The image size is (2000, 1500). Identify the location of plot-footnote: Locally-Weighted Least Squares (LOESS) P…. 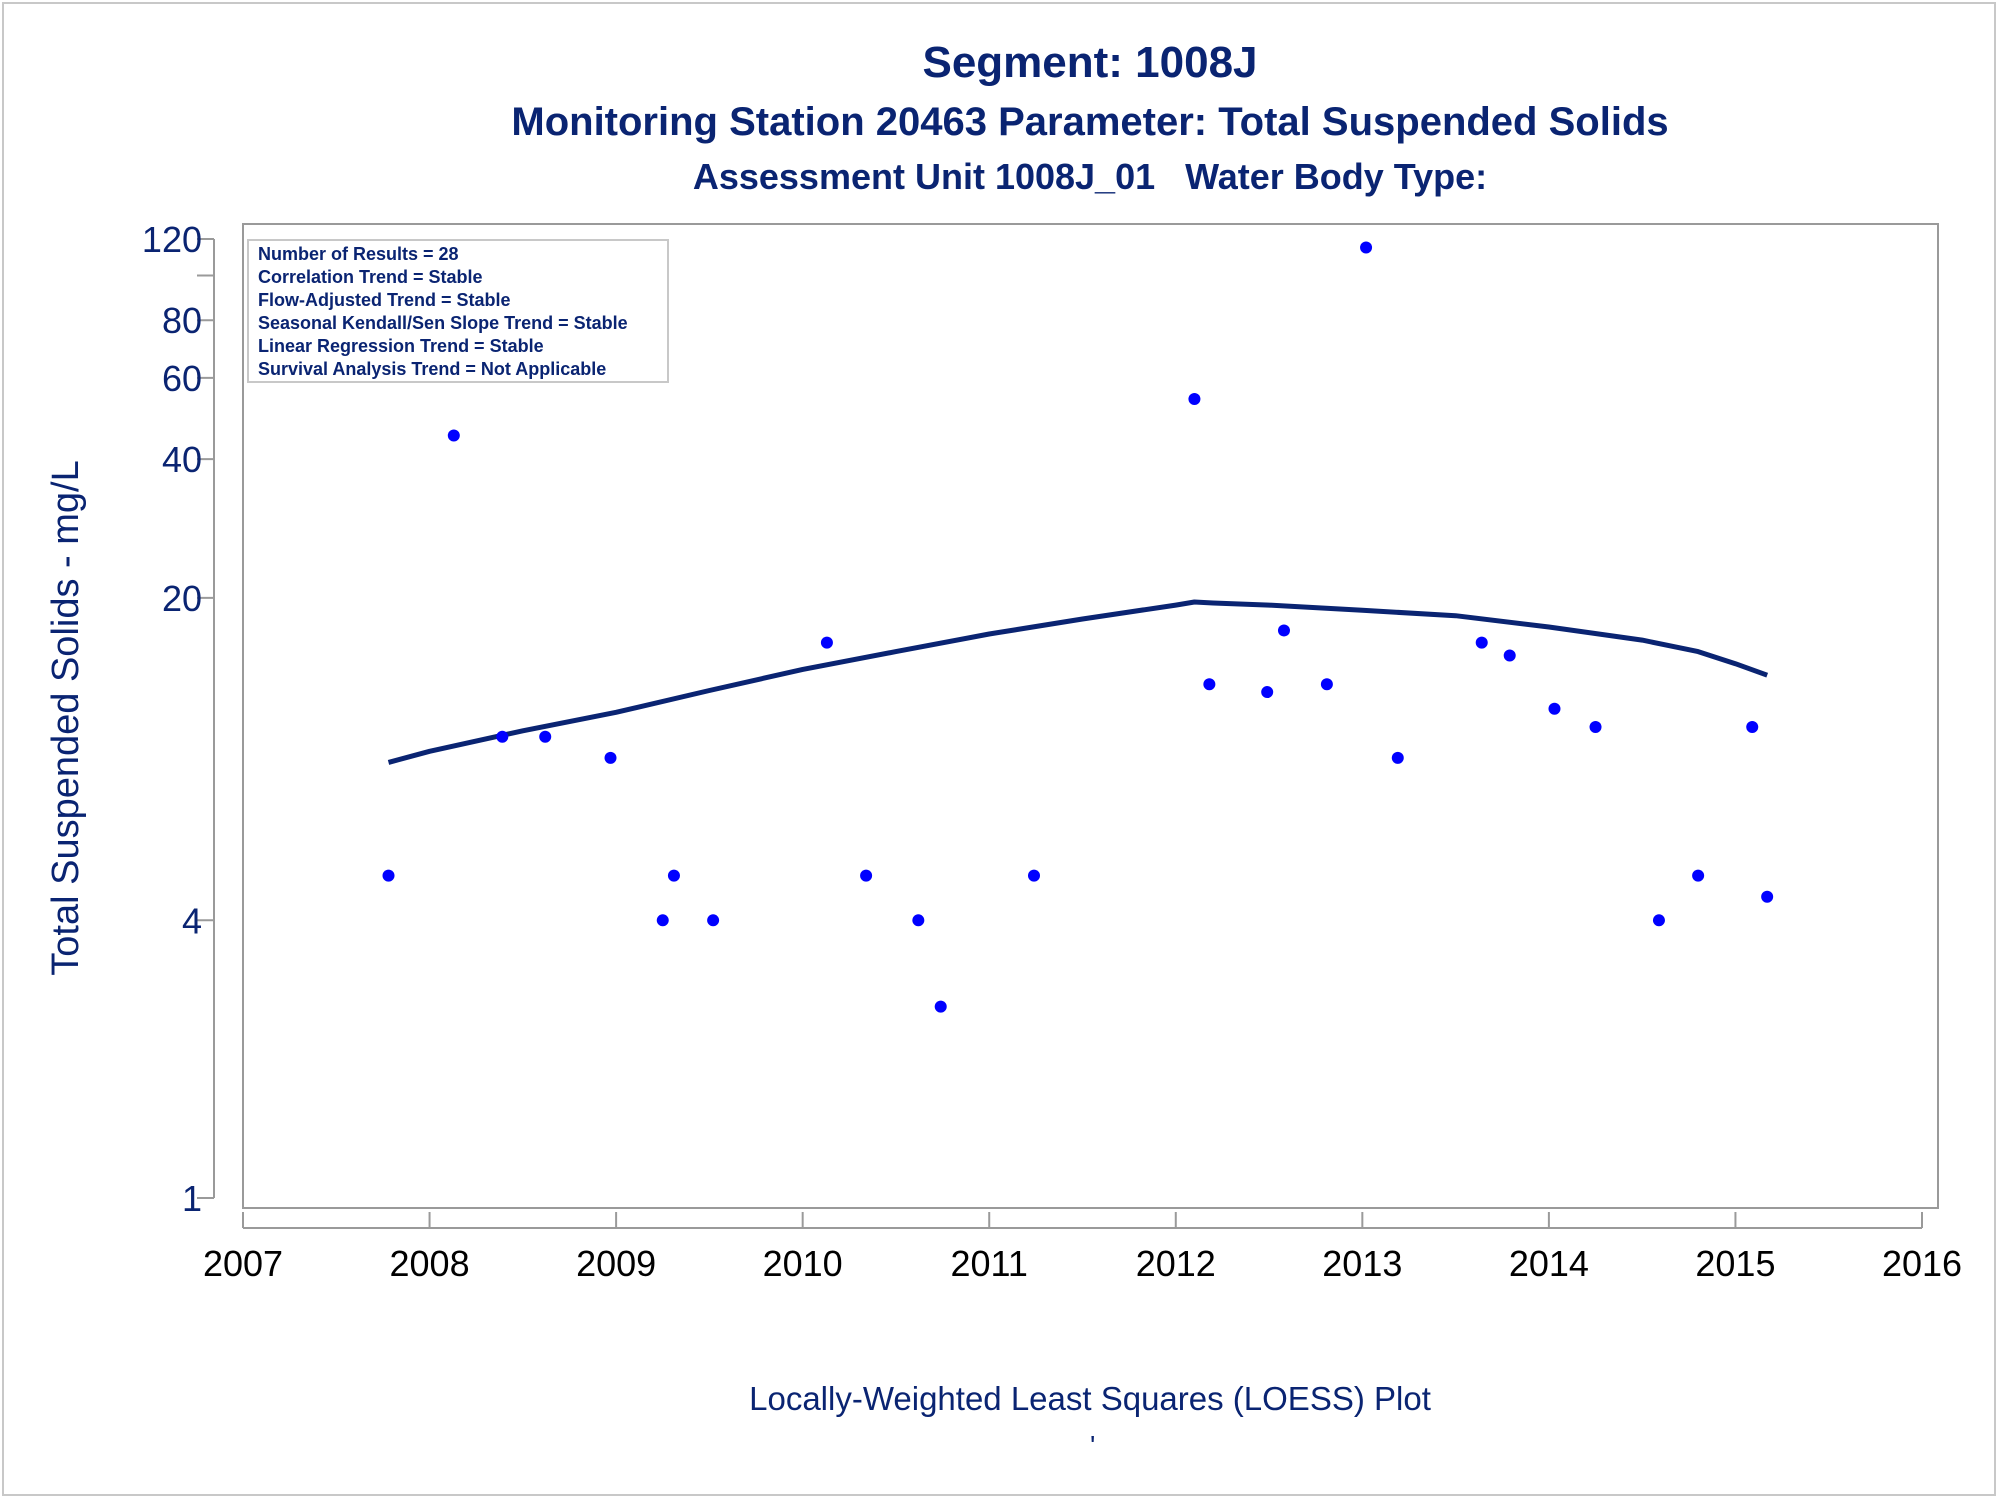
(1090, 1398).